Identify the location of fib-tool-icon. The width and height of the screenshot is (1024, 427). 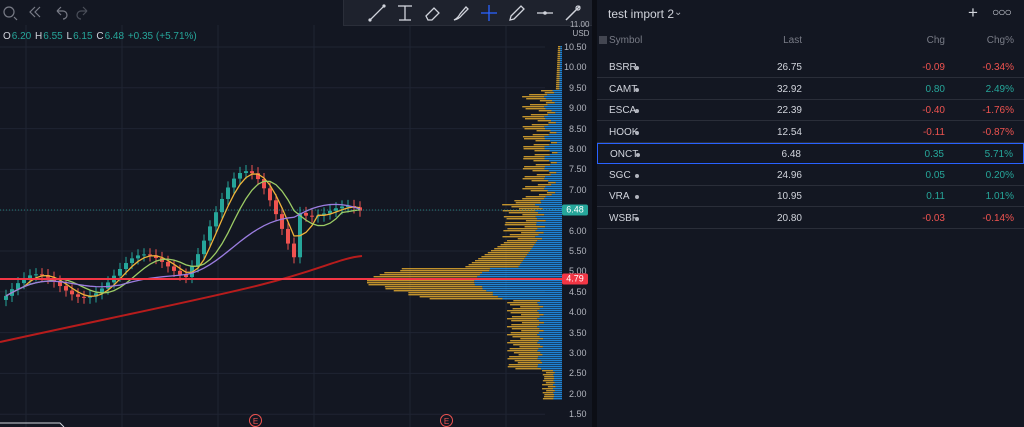
(405, 13).